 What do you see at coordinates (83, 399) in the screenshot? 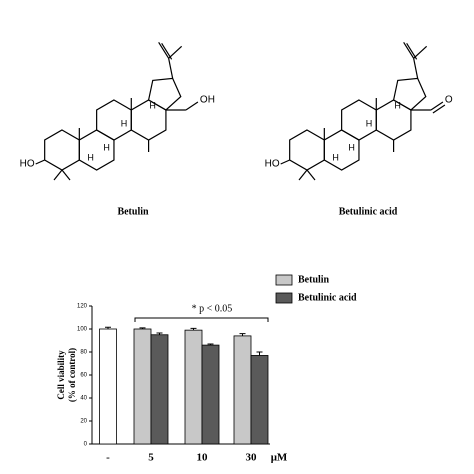
I see `y-tick-label: 40` at bounding box center [83, 399].